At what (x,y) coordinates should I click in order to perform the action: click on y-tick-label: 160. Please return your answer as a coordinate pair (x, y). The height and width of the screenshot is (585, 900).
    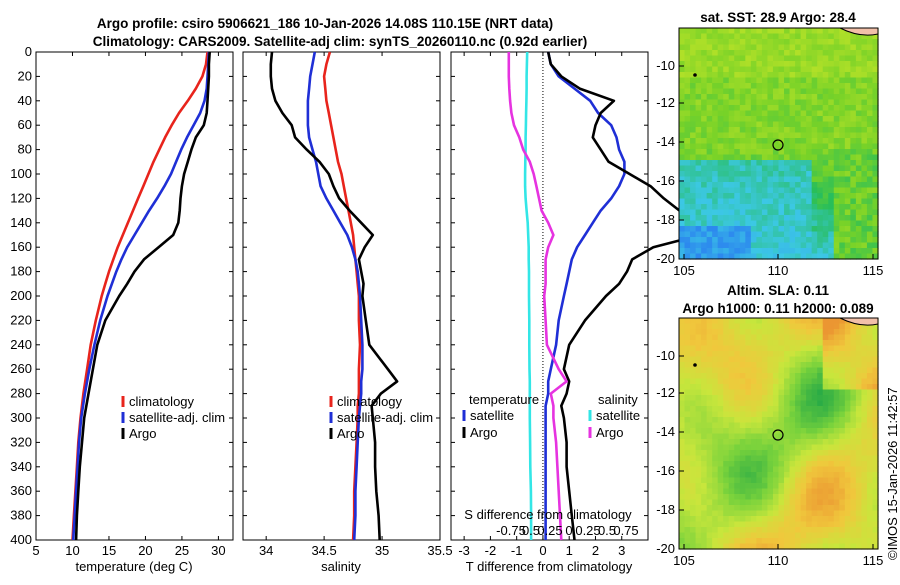
    Looking at the image, I should click on (21, 246).